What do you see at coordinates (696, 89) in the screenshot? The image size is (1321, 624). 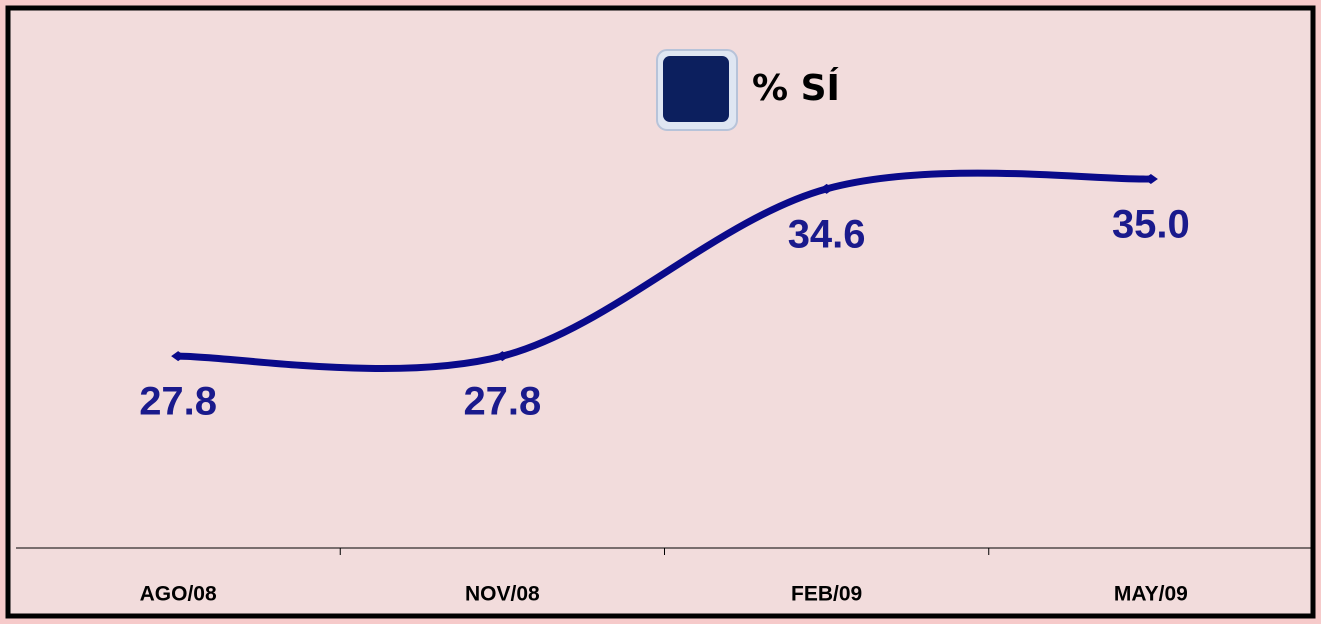 I see `legend-swatch` at bounding box center [696, 89].